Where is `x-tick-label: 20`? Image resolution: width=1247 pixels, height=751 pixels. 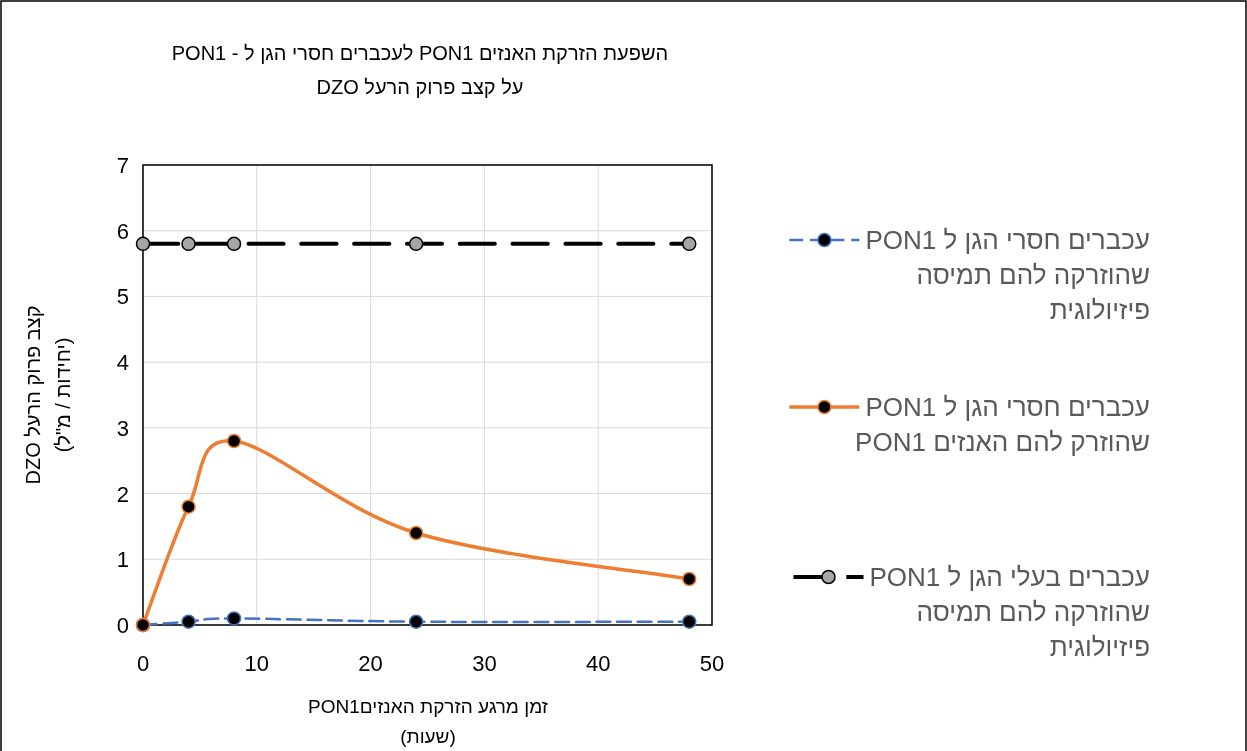
x-tick-label: 20 is located at coordinates (370, 663).